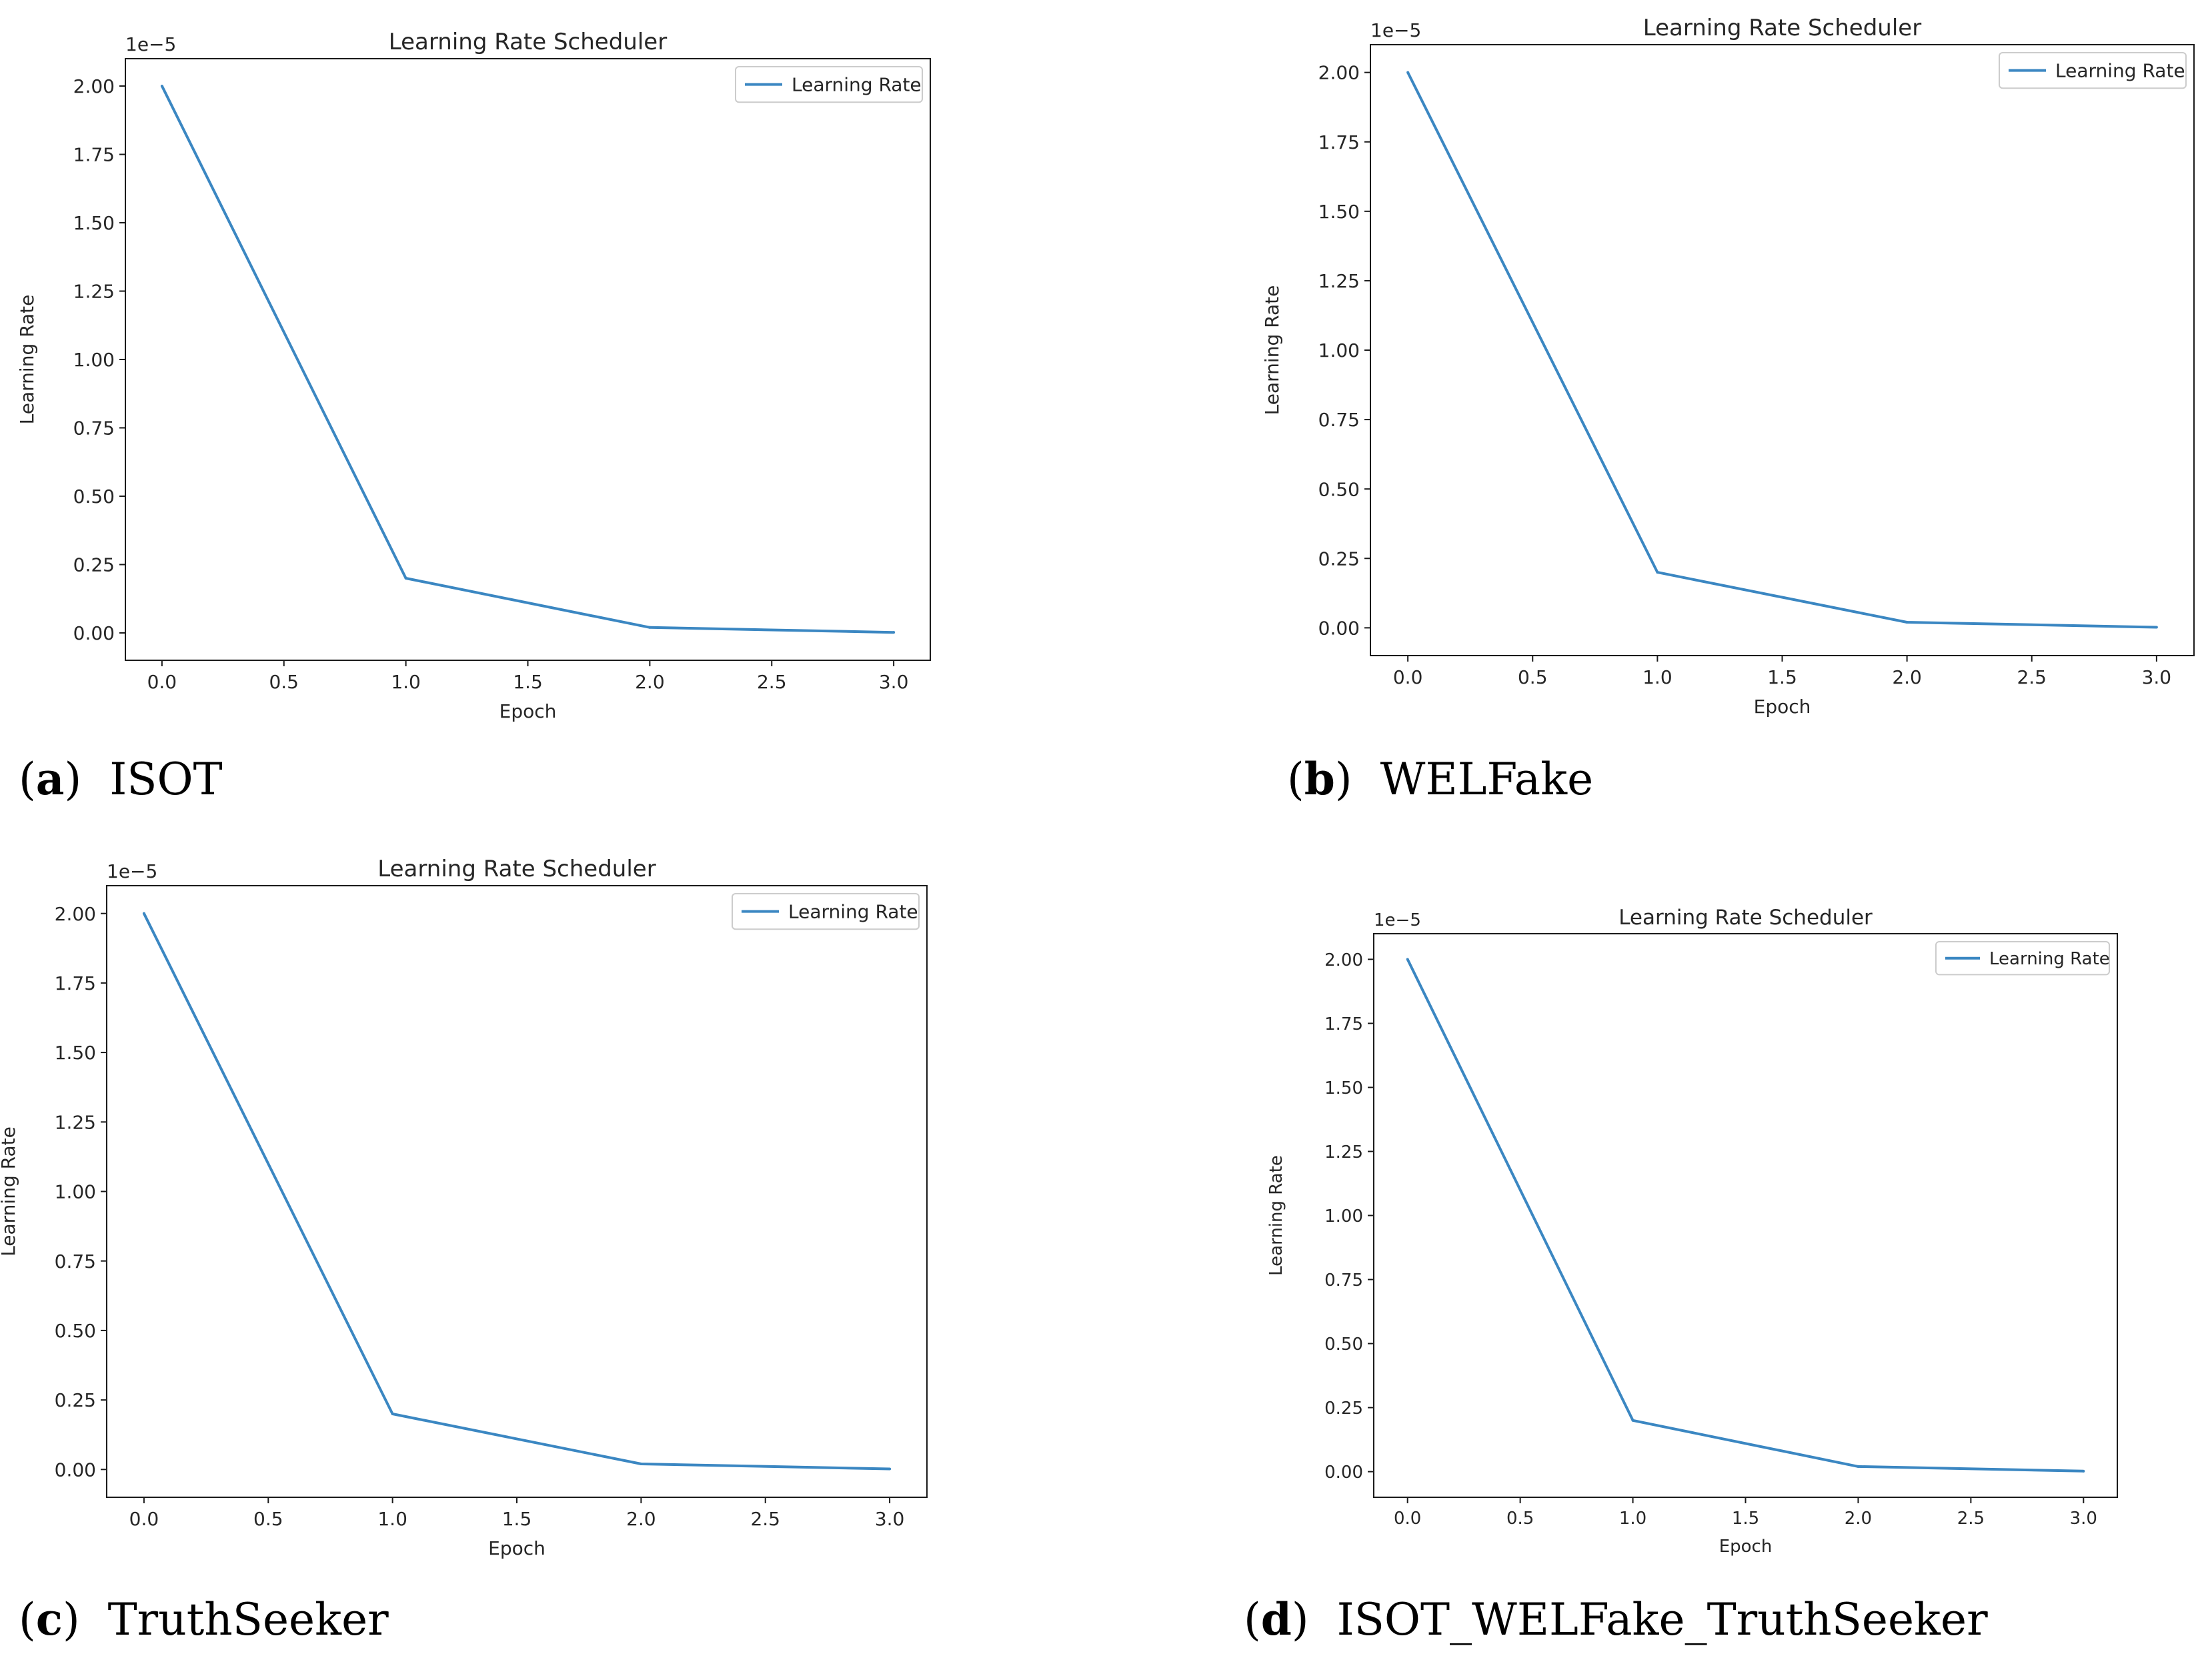 The image size is (2212, 1664). What do you see at coordinates (1408, 677) in the screenshot?
I see `x-tick-label: 0.0` at bounding box center [1408, 677].